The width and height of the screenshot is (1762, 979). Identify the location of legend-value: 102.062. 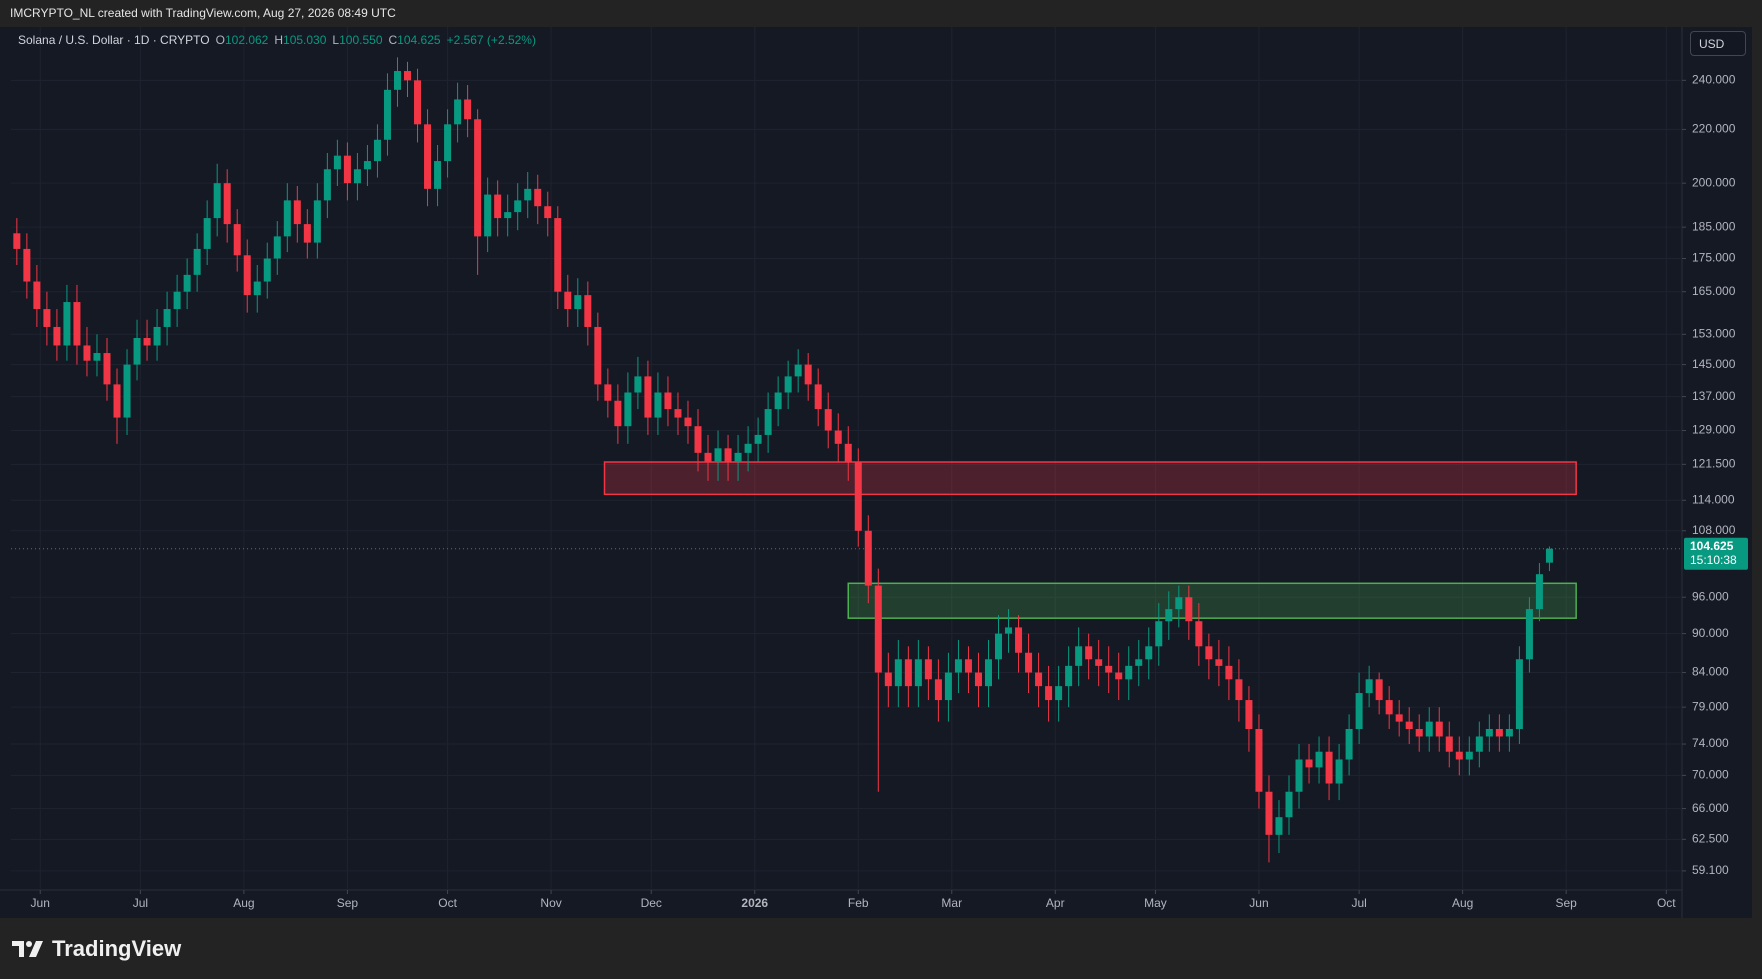
(246, 40).